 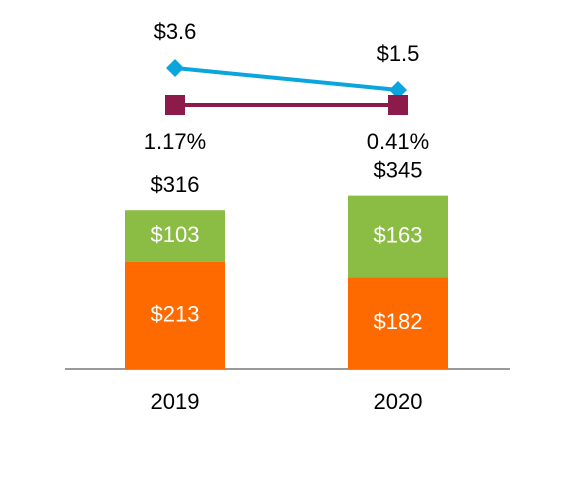 What do you see at coordinates (175, 184) in the screenshot?
I see `total-label: $316` at bounding box center [175, 184].